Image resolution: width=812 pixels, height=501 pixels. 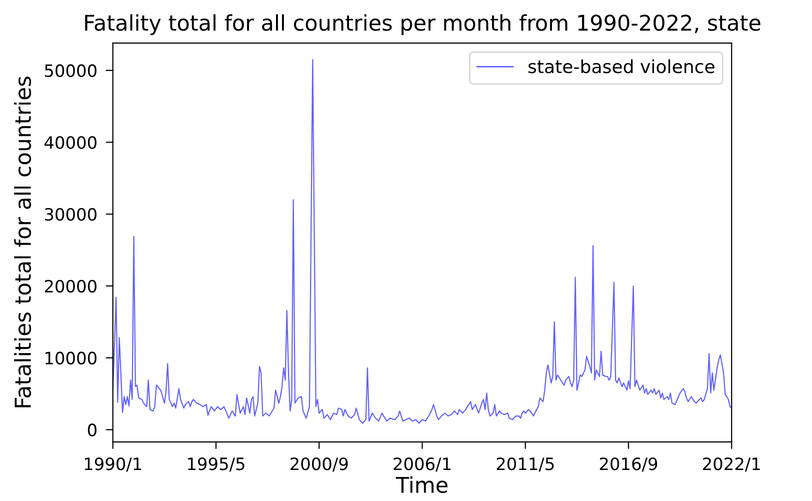 I want to click on legend-label: state-based violence, so click(x=621, y=66).